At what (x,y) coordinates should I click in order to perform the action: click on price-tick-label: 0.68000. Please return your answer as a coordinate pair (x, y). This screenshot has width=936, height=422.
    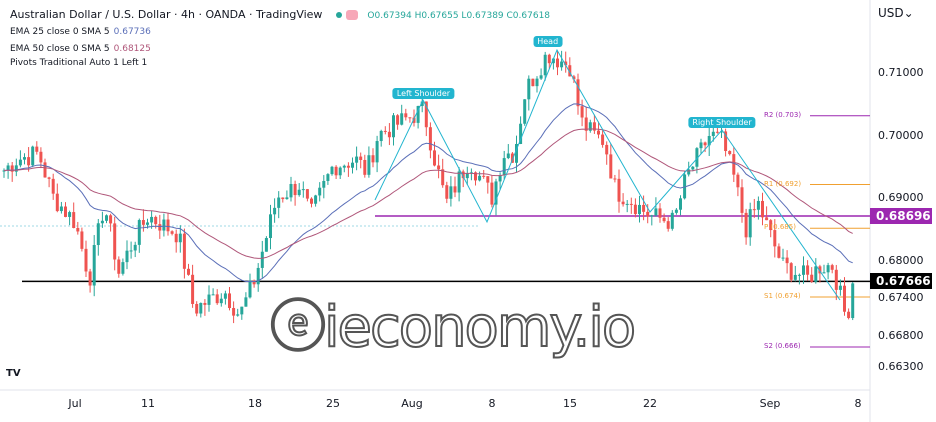
    Looking at the image, I should click on (901, 260).